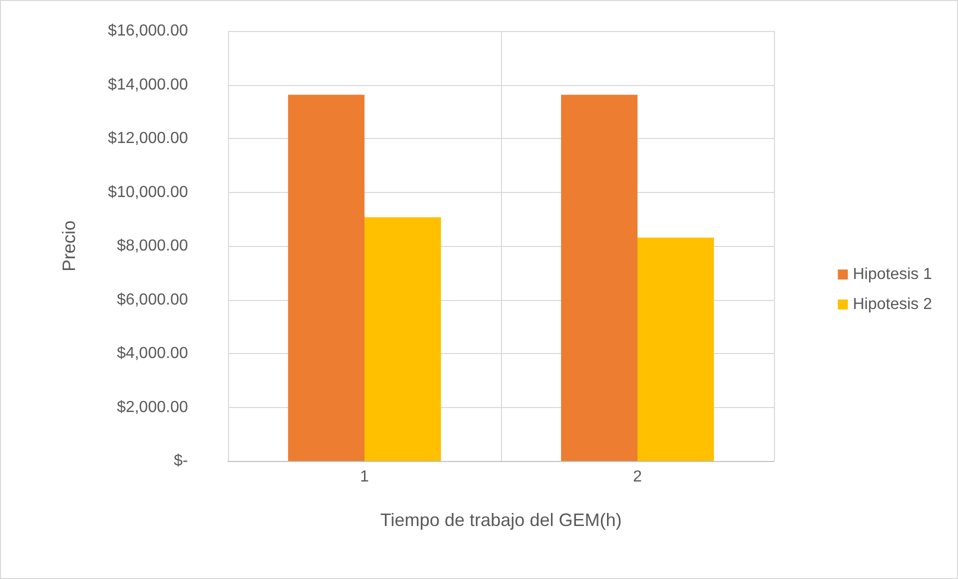  What do you see at coordinates (152, 246) in the screenshot?
I see `y-tick-label: $8,000.00` at bounding box center [152, 246].